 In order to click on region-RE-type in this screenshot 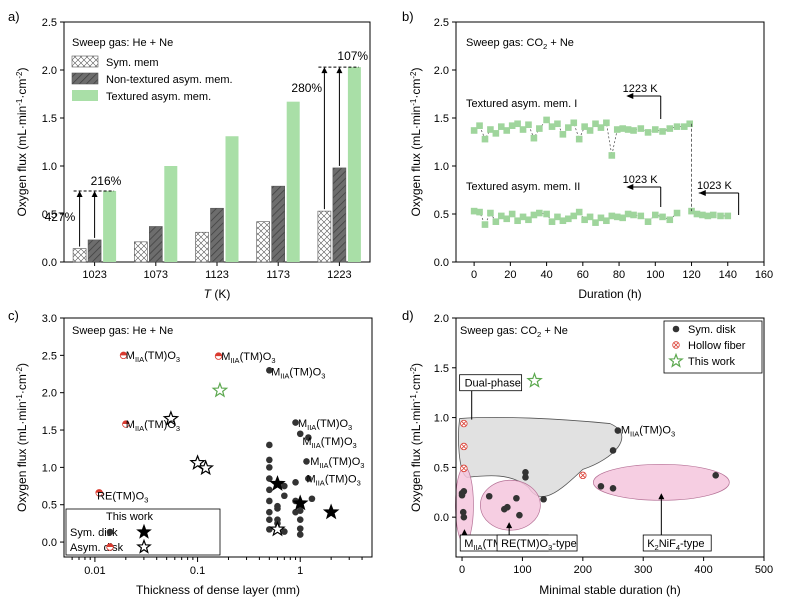, I will do `click(510, 505)`.